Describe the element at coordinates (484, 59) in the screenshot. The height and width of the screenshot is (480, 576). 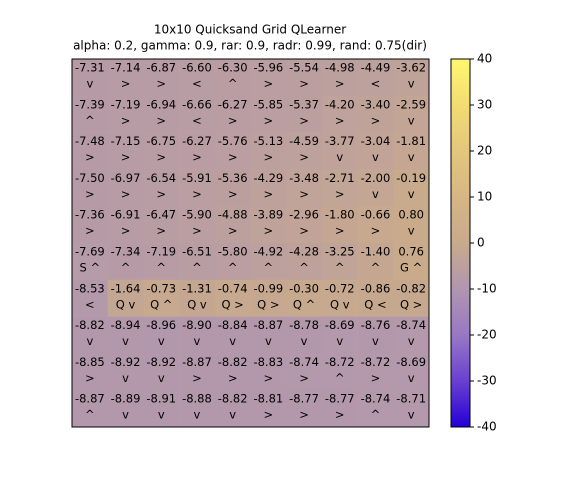
I see `colorbar-tick-label: 40` at that location.